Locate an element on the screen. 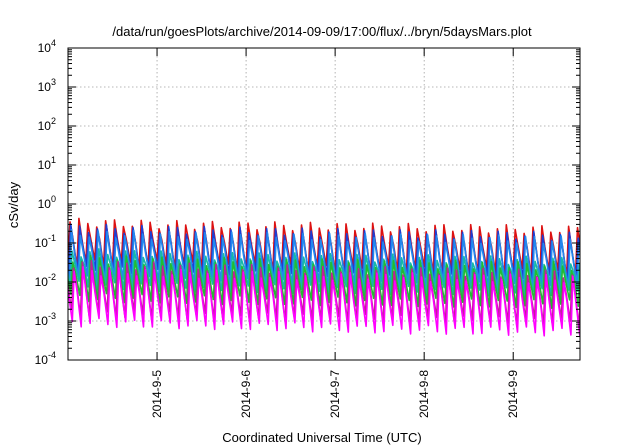  x-tick-label: 2014-9-7 is located at coordinates (335, 394).